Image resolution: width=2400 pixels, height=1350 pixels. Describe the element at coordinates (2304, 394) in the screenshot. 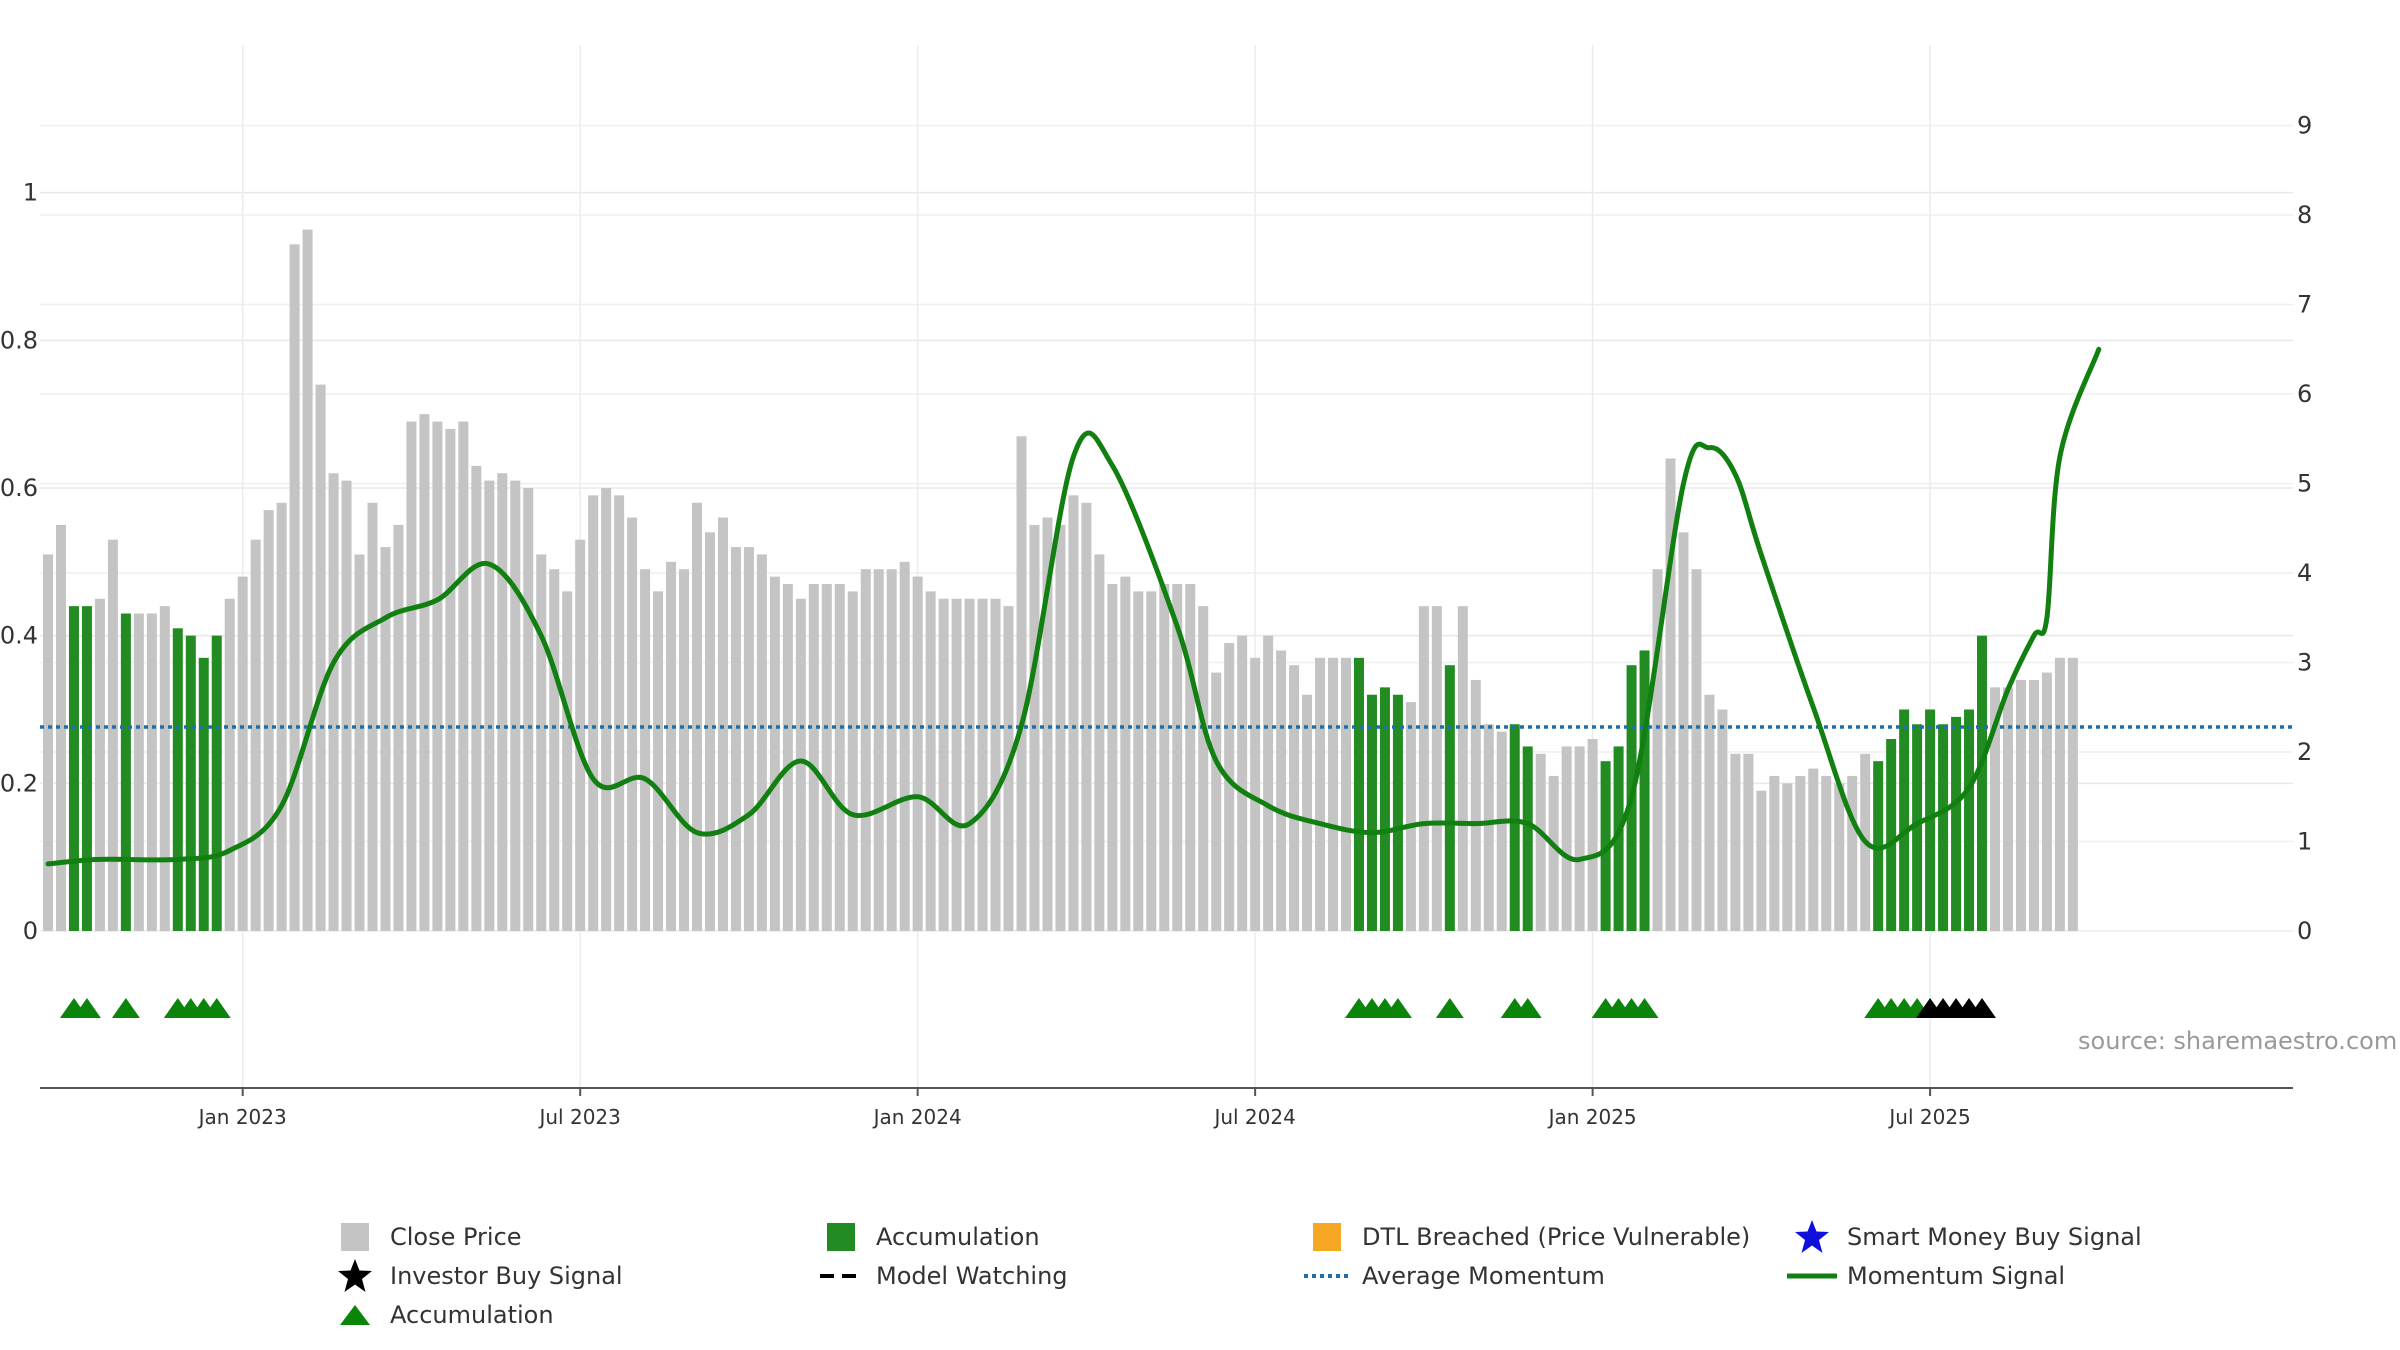

I see `y-right-tick-label: 6` at that location.